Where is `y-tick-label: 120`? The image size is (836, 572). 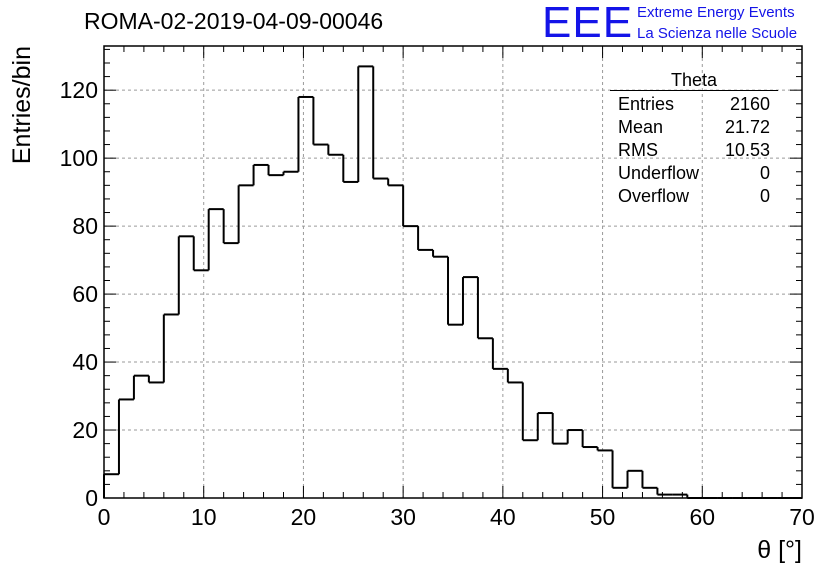
y-tick-label: 120 is located at coordinates (79, 90).